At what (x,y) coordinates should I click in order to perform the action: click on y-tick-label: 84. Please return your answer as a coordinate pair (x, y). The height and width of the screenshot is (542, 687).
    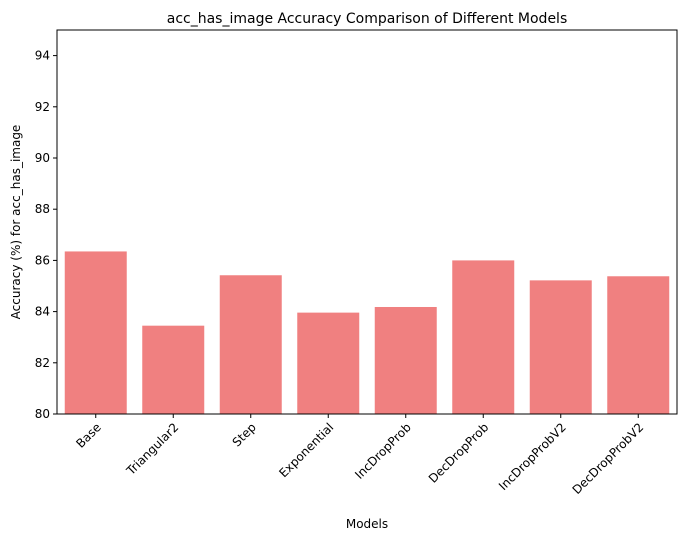
    Looking at the image, I should click on (42, 312).